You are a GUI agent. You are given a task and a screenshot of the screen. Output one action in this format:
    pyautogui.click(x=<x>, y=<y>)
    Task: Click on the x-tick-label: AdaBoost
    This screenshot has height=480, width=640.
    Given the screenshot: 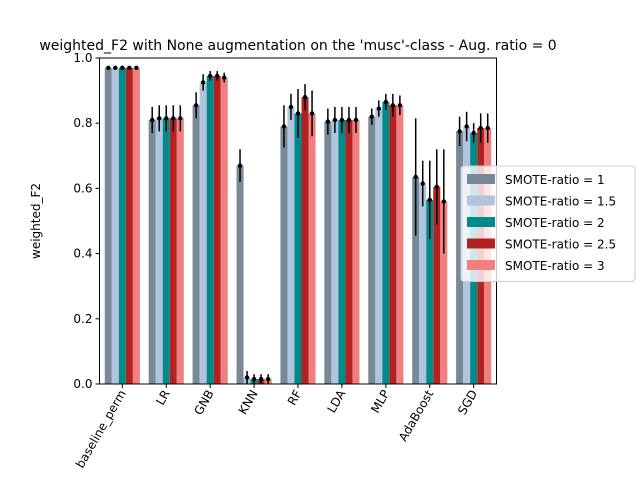 What is the action you would take?
    pyautogui.click(x=416, y=415)
    